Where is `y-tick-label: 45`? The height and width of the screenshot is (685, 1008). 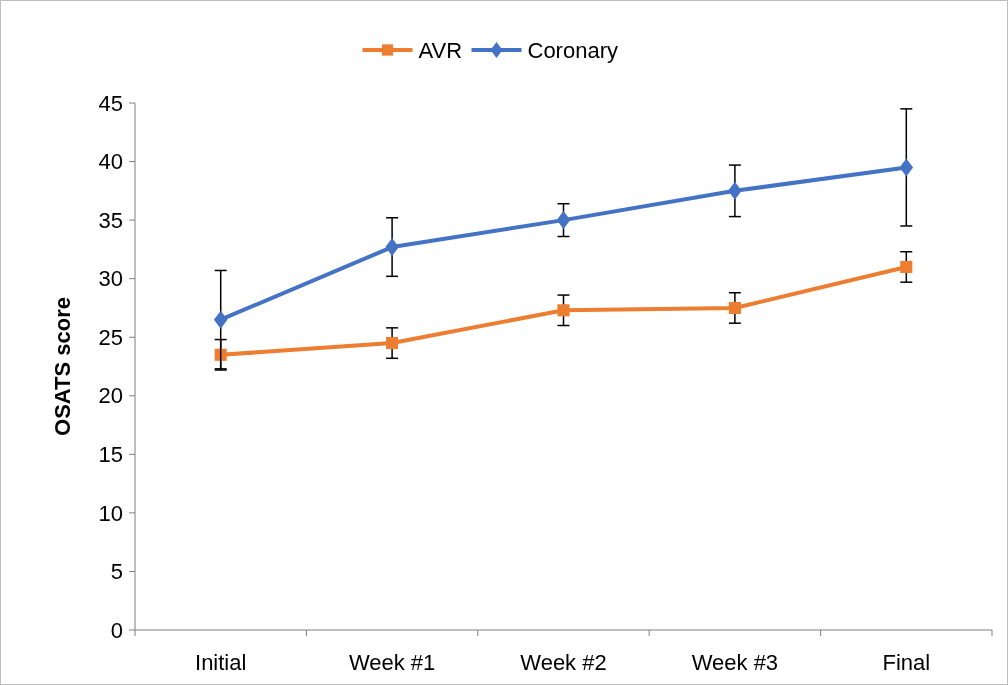
y-tick-label: 45 is located at coordinates (110, 103).